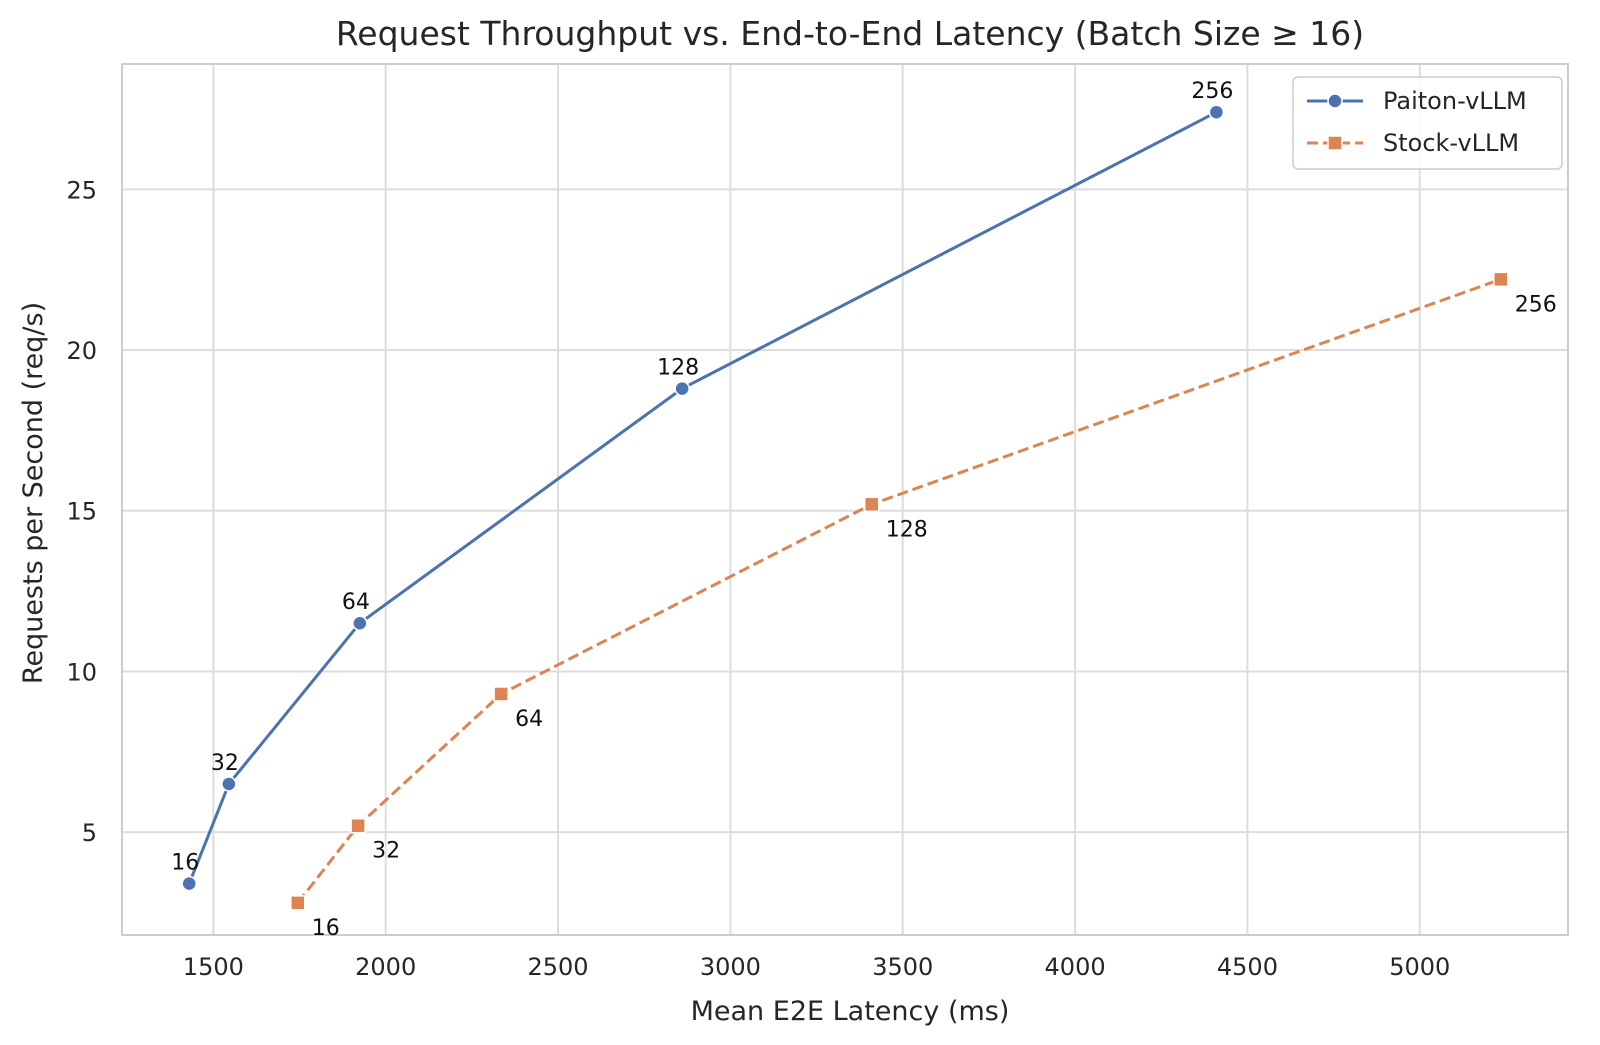 This screenshot has width=1600, height=1045. What do you see at coordinates (89, 833) in the screenshot?
I see `y-tick-label: 5` at bounding box center [89, 833].